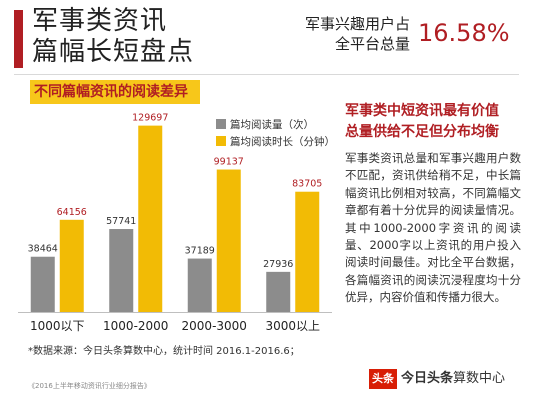 This screenshot has width=533, height=400. Describe the element at coordinates (464, 33) in the screenshot. I see `stat-value: 16.58%` at that location.